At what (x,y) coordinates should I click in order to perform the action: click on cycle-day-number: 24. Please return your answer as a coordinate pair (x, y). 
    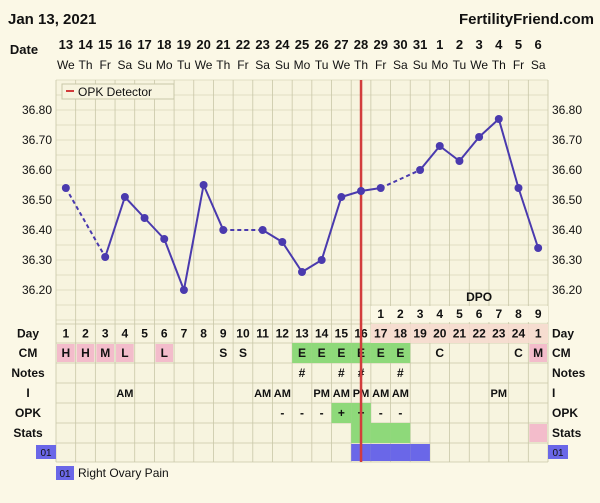
    Looking at the image, I should click on (519, 334).